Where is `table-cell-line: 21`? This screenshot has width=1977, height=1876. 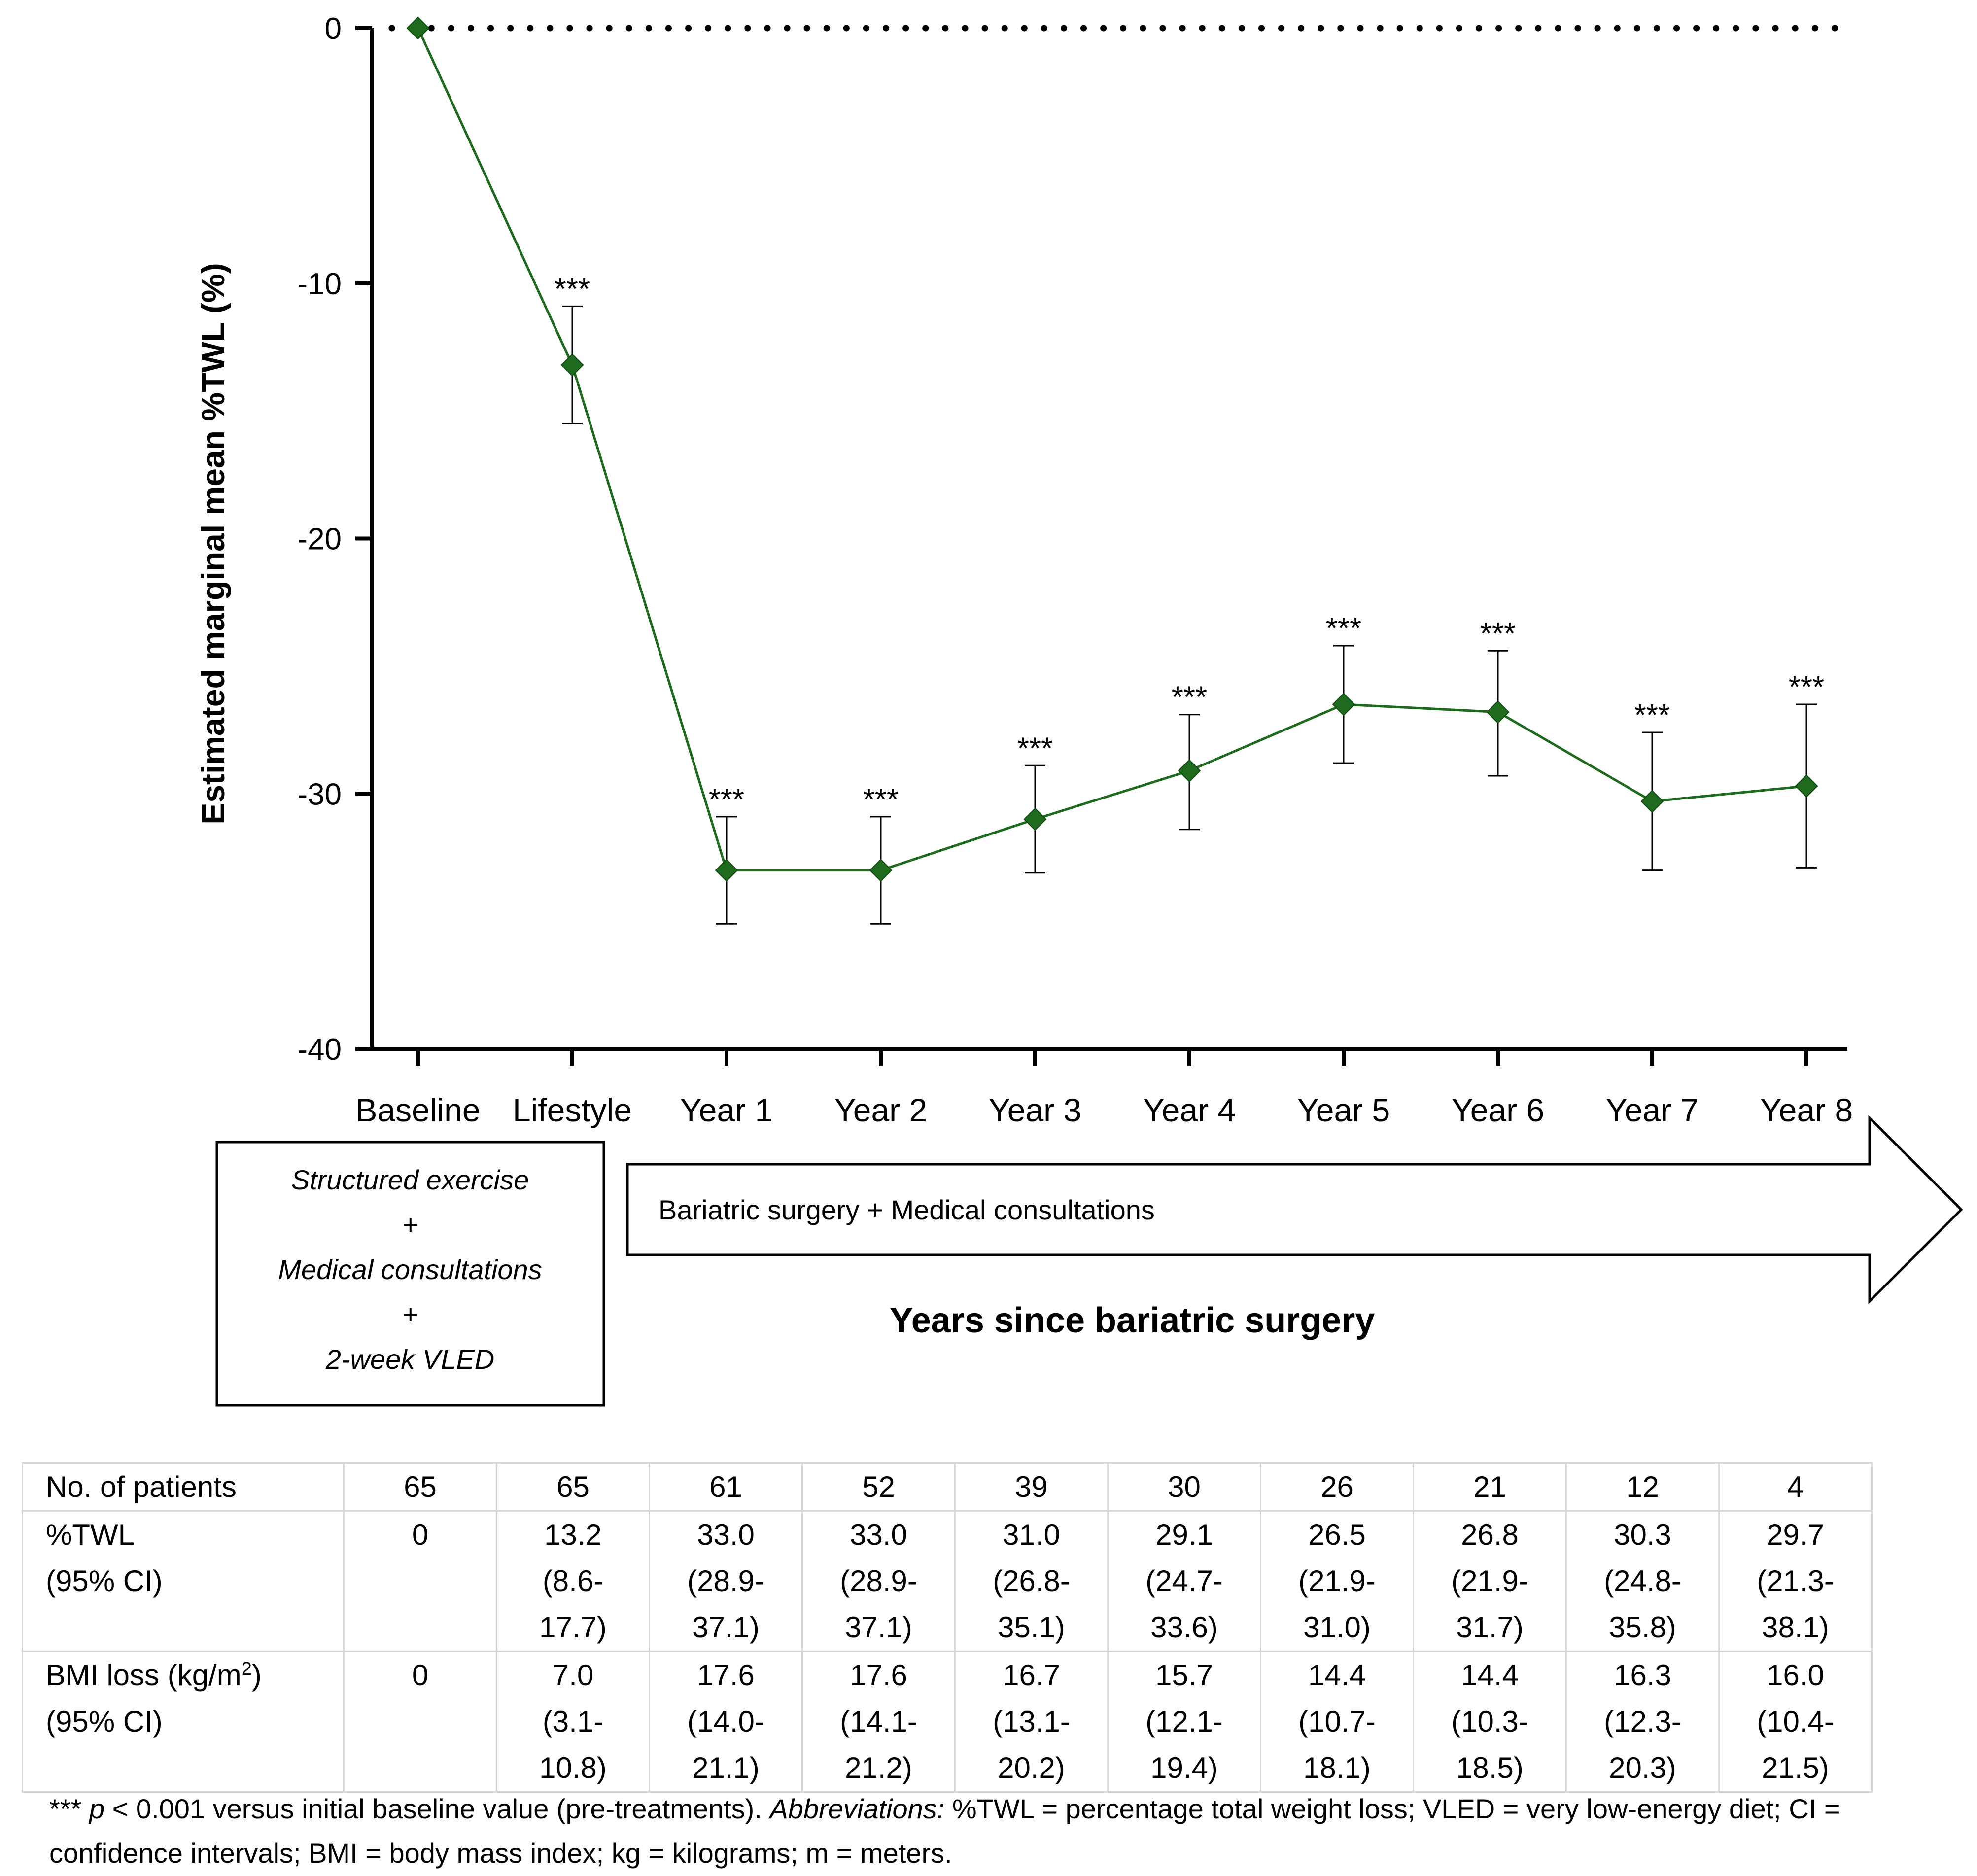
table-cell-line: 21 is located at coordinates (1489, 1486).